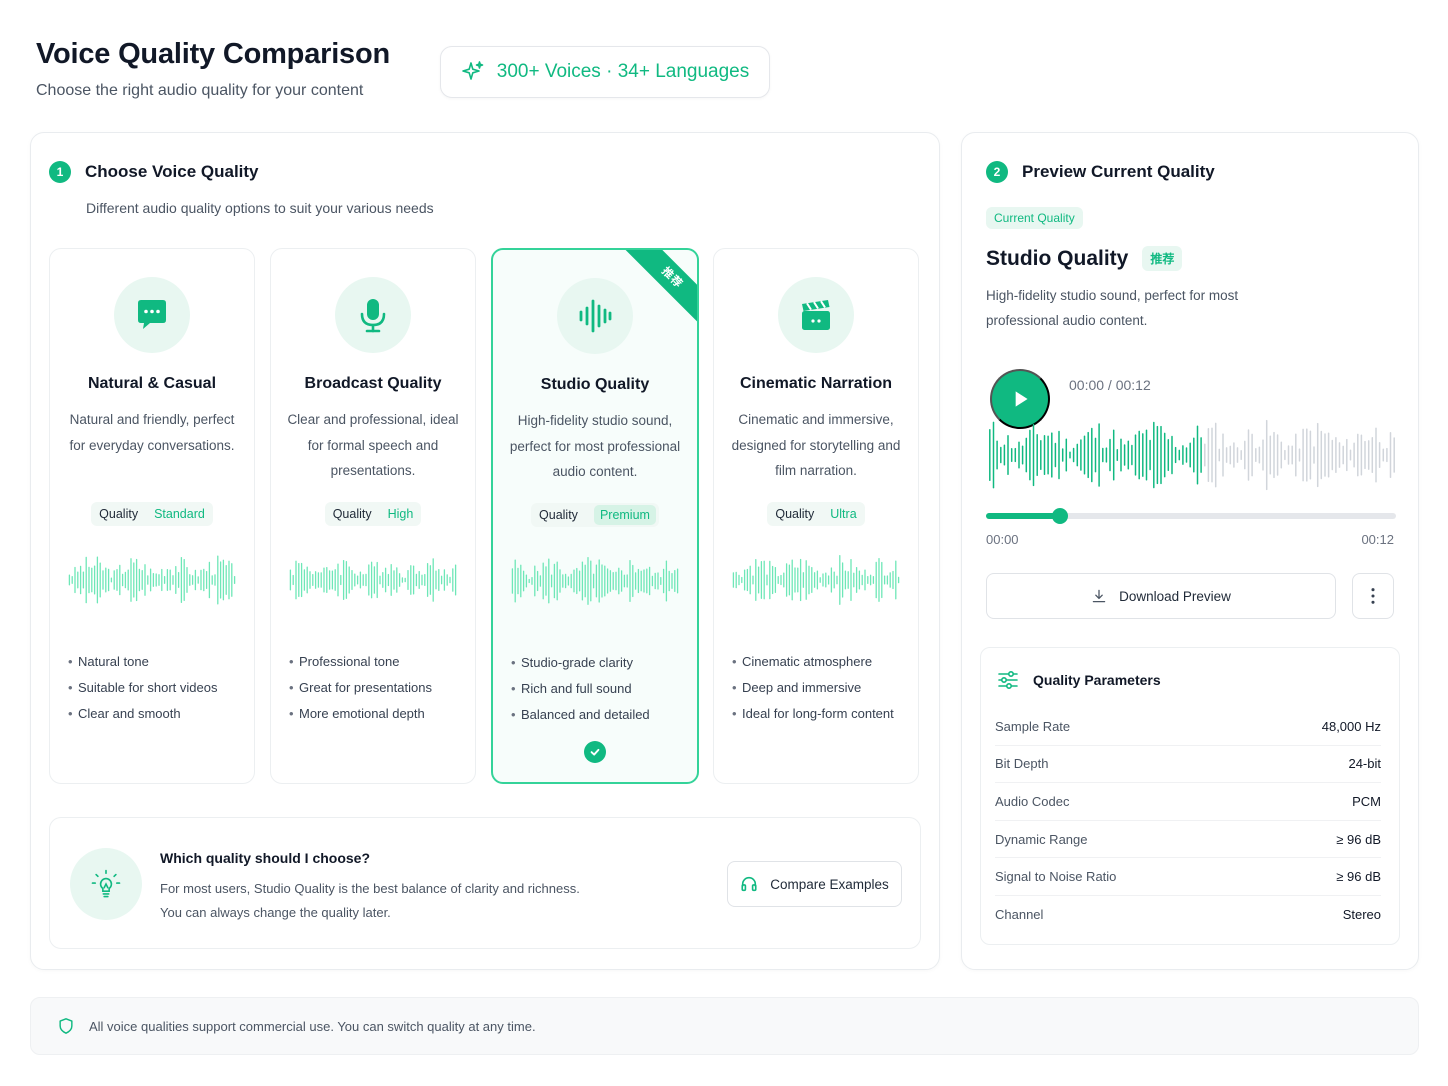  Describe the element at coordinates (814, 884) in the screenshot. I see `compare-examples-button: Compare Examples` at that location.